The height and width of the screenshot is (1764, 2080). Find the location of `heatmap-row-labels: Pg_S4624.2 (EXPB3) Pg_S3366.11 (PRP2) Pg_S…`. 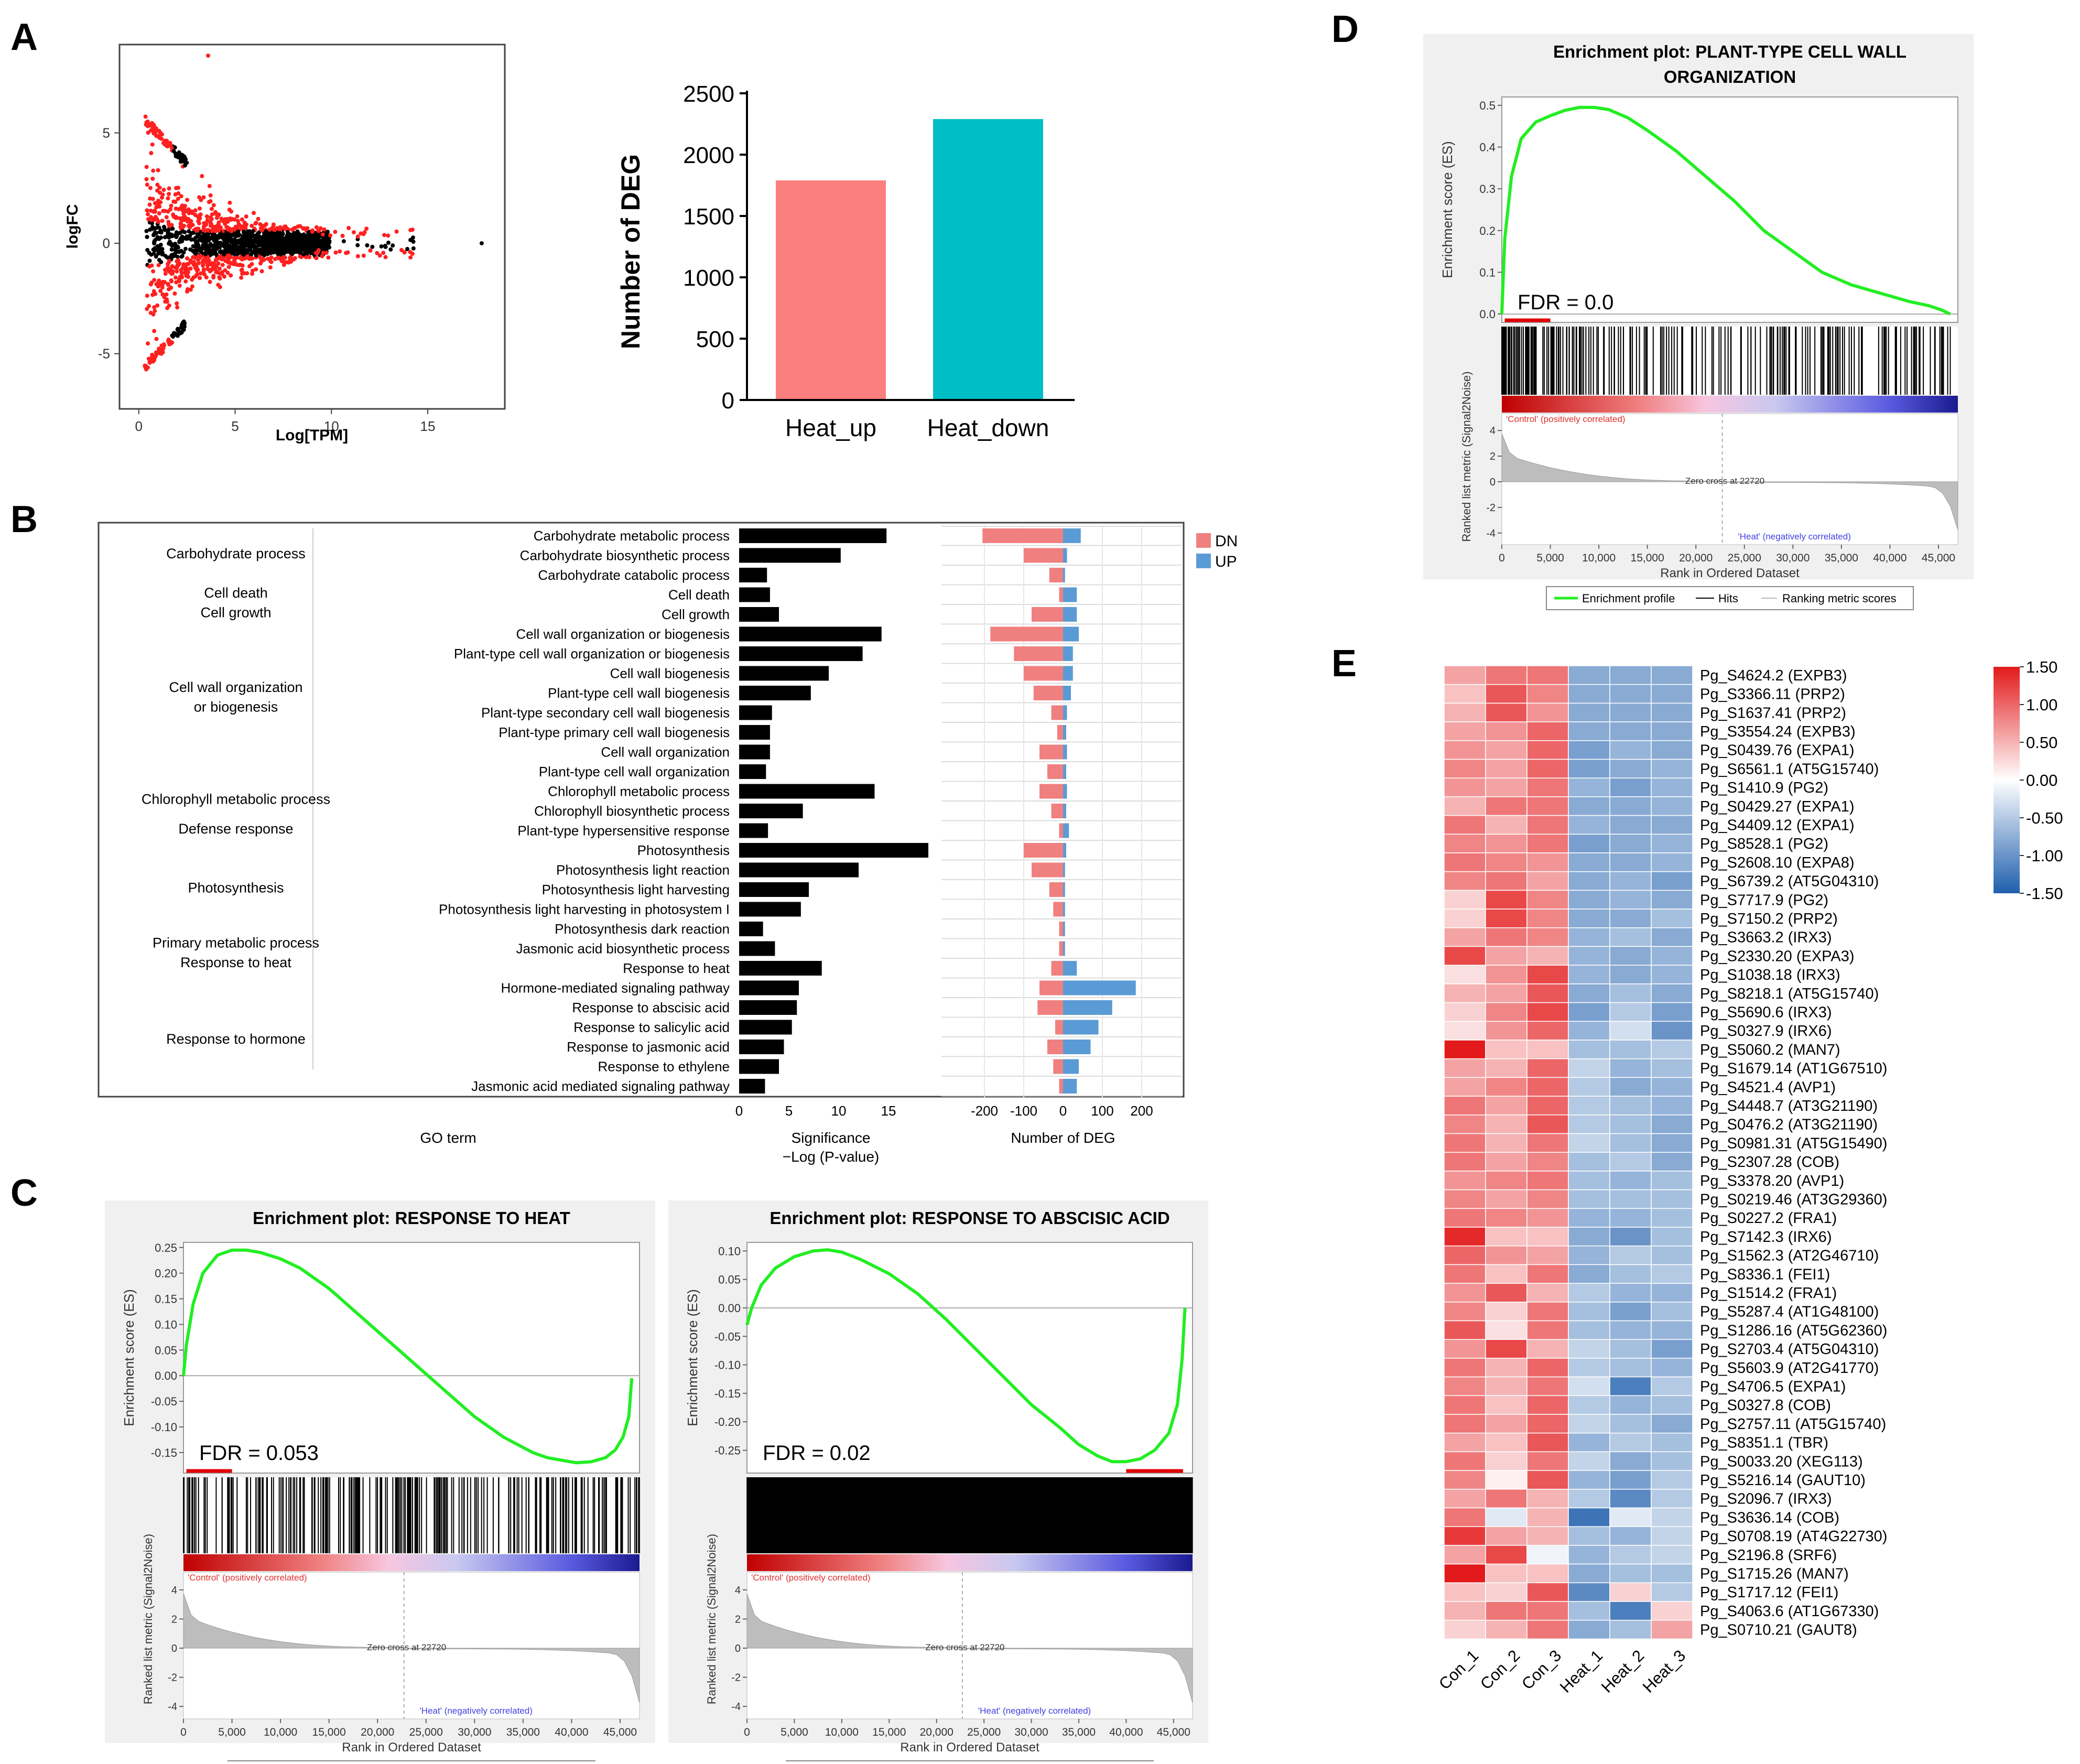

heatmap-row-labels: Pg_S4624.2 (EXPB3) Pg_S3366.11 (PRP2) Pg_S… is located at coordinates (1793, 1153).